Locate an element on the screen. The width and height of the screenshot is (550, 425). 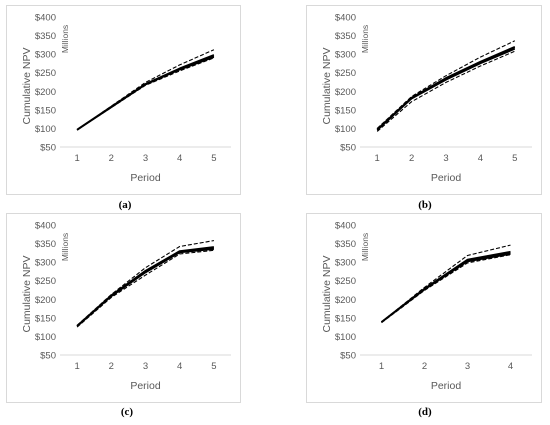
y-tick-label-d: $200 is located at coordinates (345, 300).